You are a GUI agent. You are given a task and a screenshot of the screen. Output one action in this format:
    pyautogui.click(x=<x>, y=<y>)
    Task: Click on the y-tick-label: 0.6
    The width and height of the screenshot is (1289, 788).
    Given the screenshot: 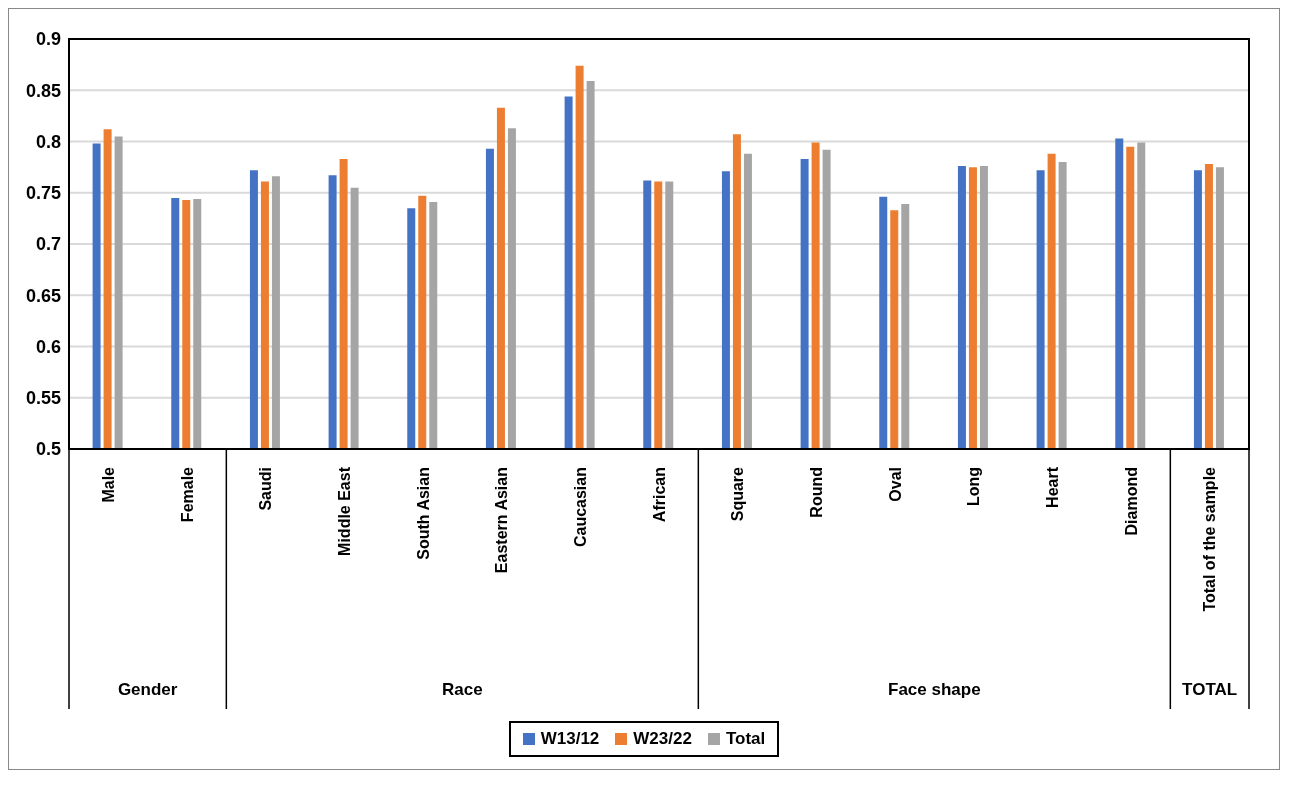 What is the action you would take?
    pyautogui.click(x=48, y=346)
    